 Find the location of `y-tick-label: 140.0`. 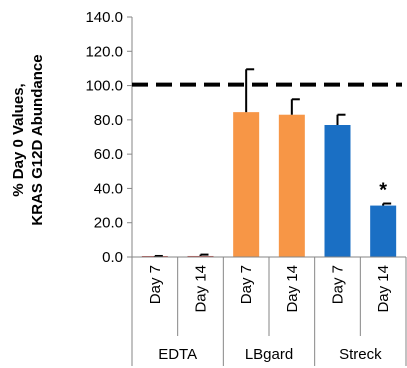

y-tick-label: 140.0 is located at coordinates (104, 17).